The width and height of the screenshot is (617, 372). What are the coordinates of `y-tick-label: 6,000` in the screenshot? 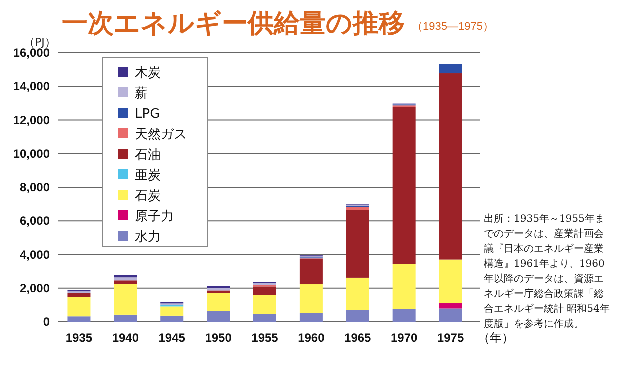 It's located at (35, 221).